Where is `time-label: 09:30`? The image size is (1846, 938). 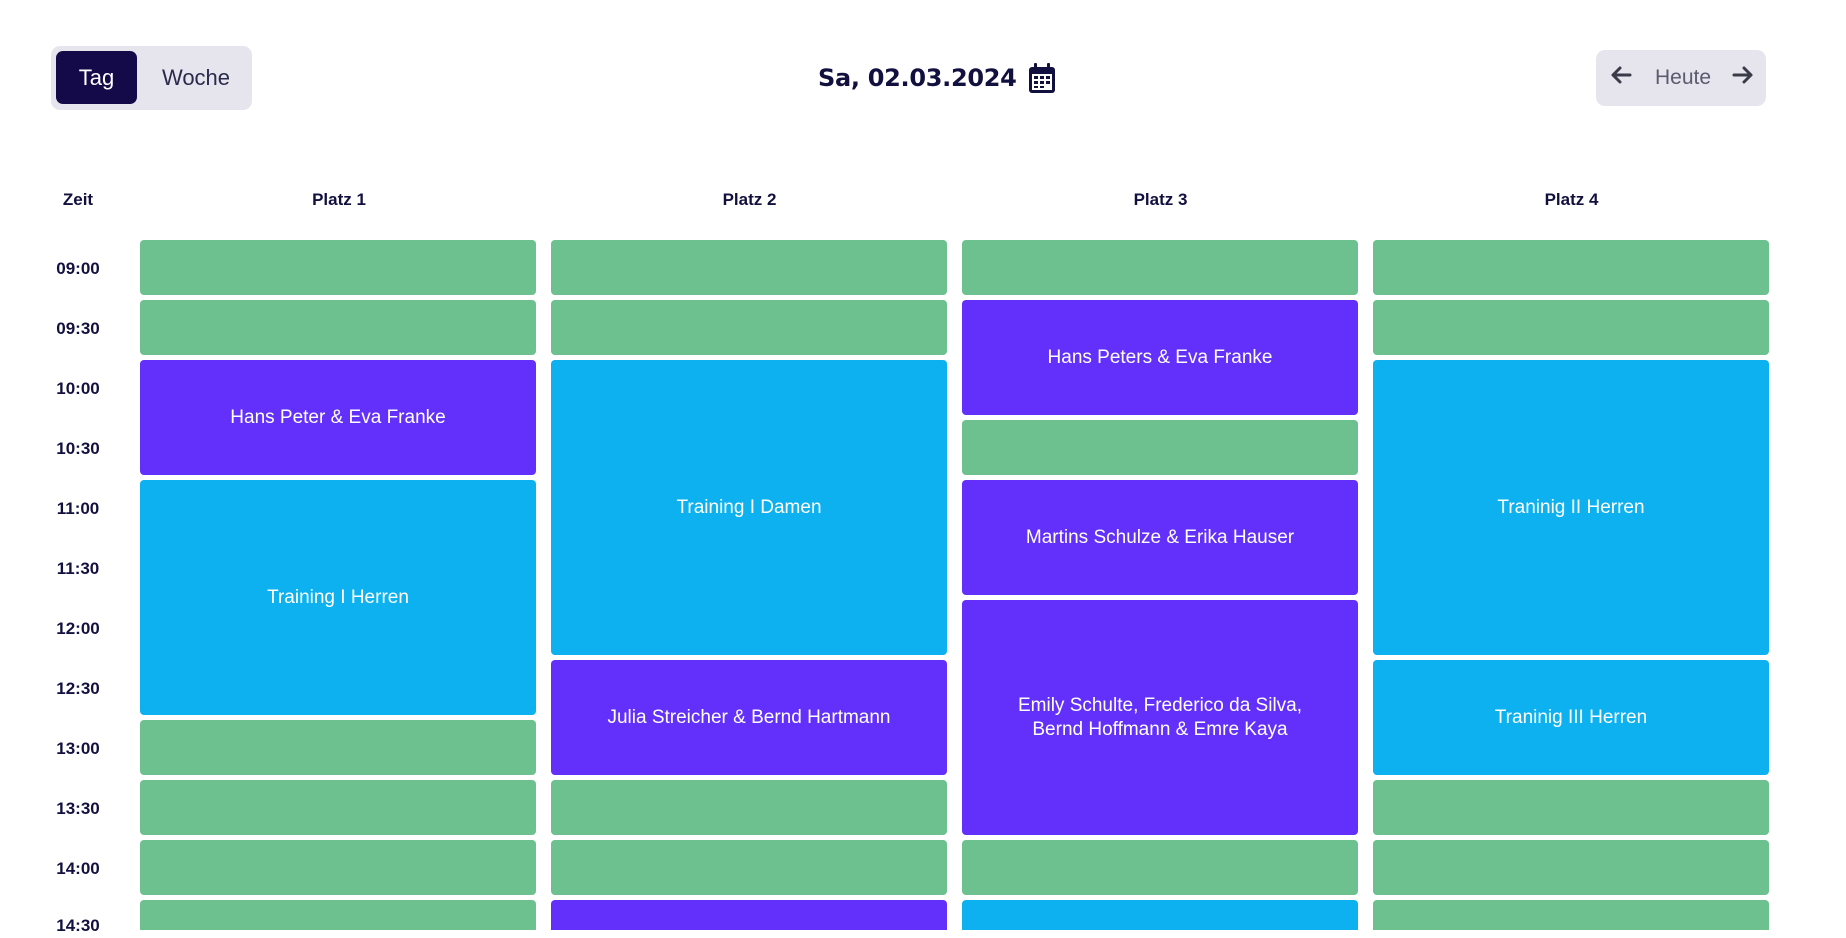
time-label: 09:30 is located at coordinates (78, 328).